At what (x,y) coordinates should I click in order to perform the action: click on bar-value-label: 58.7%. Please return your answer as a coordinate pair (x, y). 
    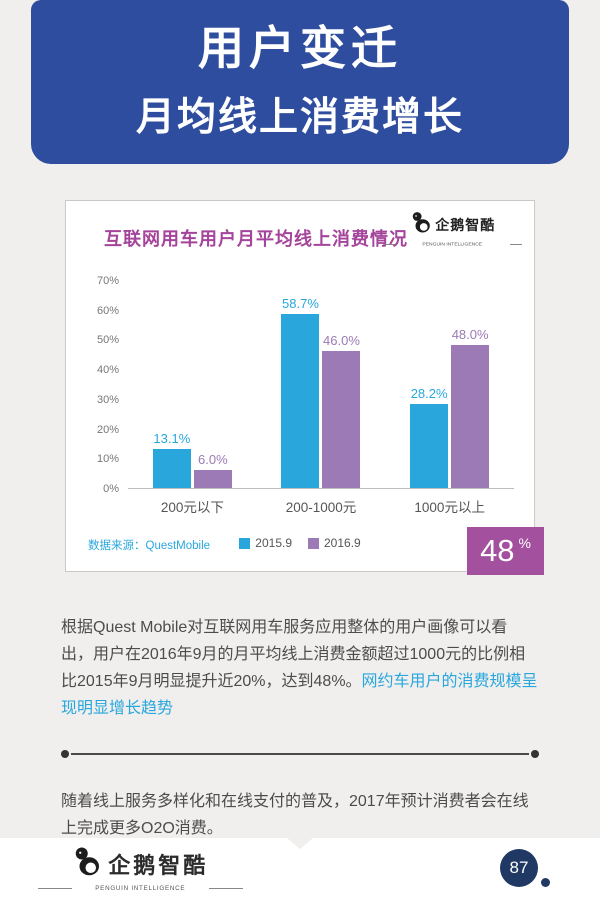
    Looking at the image, I should click on (300, 303).